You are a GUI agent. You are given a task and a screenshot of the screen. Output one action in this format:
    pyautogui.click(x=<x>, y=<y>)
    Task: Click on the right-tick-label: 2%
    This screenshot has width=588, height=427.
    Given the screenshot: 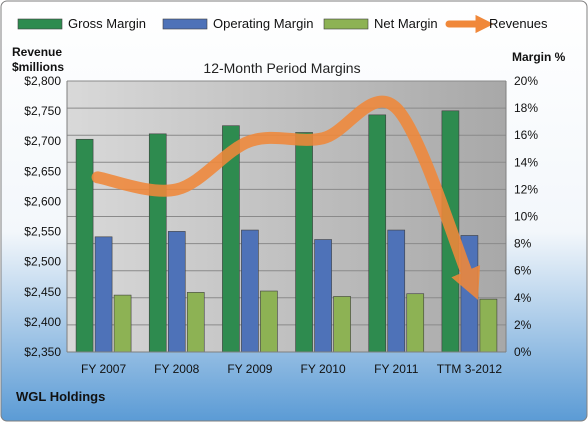 What is the action you would take?
    pyautogui.click(x=523, y=325)
    